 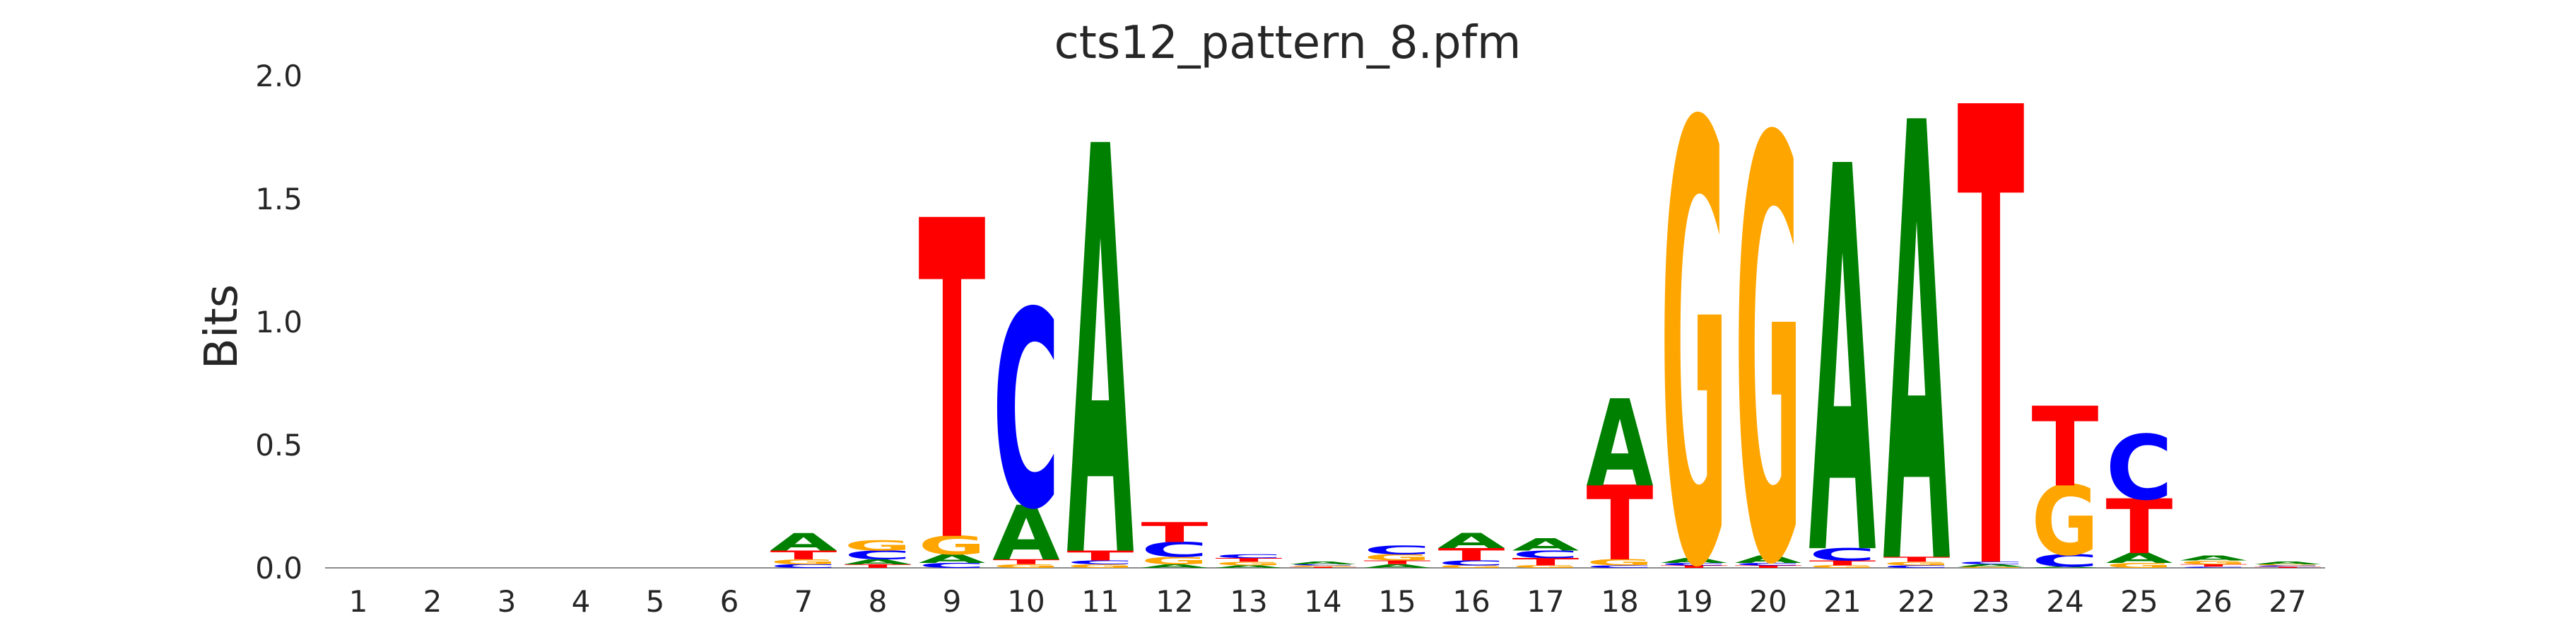 What do you see at coordinates (2213, 601) in the screenshot?
I see `x-tick-label: 26` at bounding box center [2213, 601].